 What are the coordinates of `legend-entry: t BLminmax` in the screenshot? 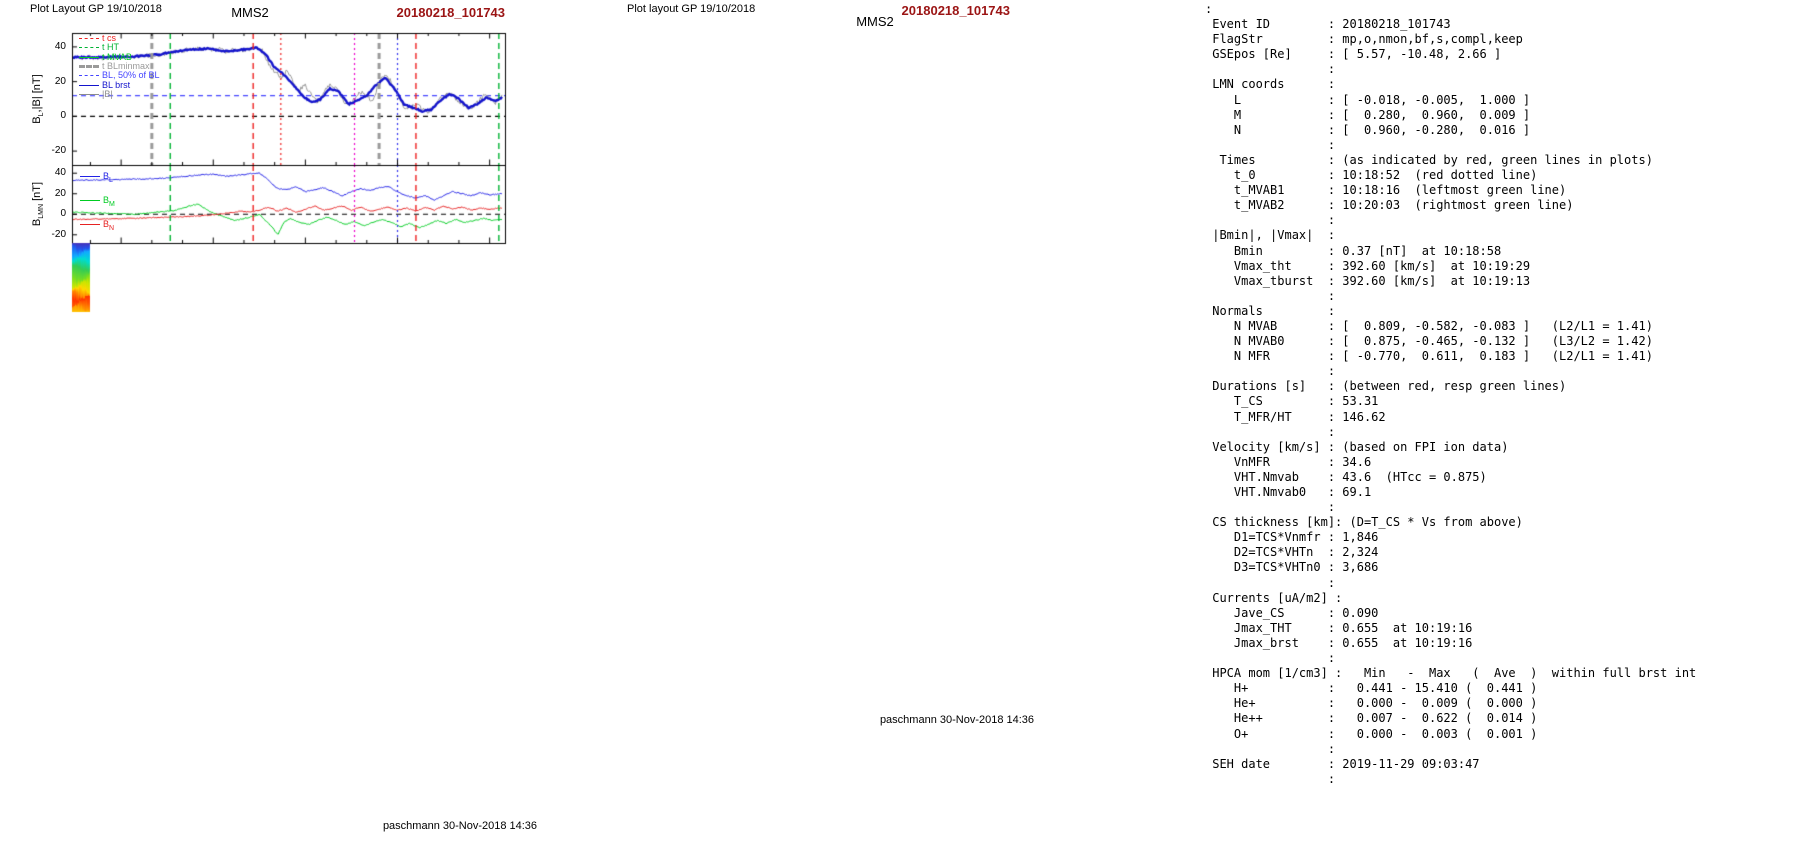 It's located at (114, 66).